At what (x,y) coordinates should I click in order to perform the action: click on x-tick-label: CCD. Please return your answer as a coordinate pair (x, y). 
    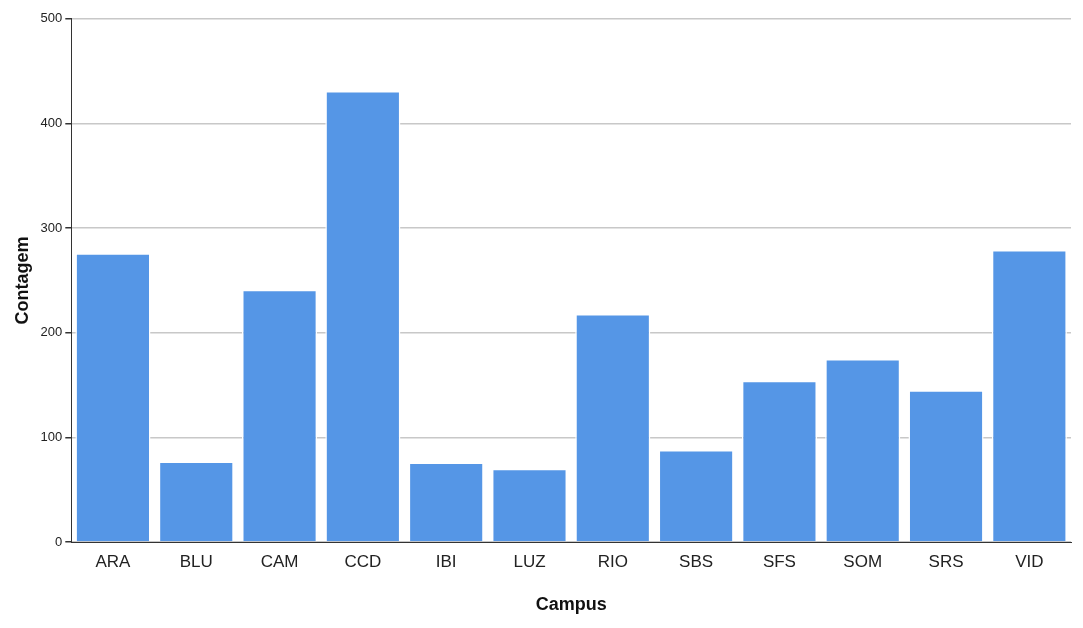
    Looking at the image, I should click on (363, 561).